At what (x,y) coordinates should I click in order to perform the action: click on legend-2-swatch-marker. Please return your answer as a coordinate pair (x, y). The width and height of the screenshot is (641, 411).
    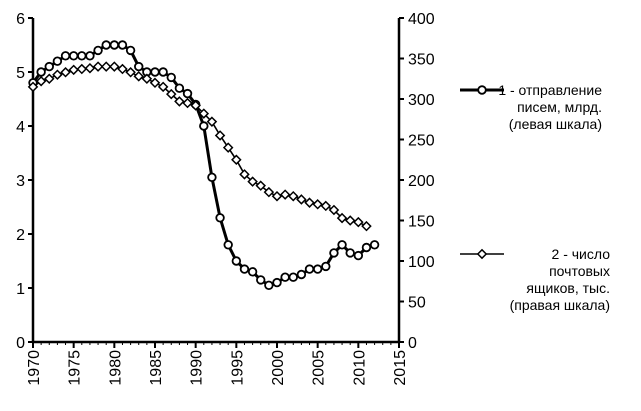
    Looking at the image, I should click on (482, 254).